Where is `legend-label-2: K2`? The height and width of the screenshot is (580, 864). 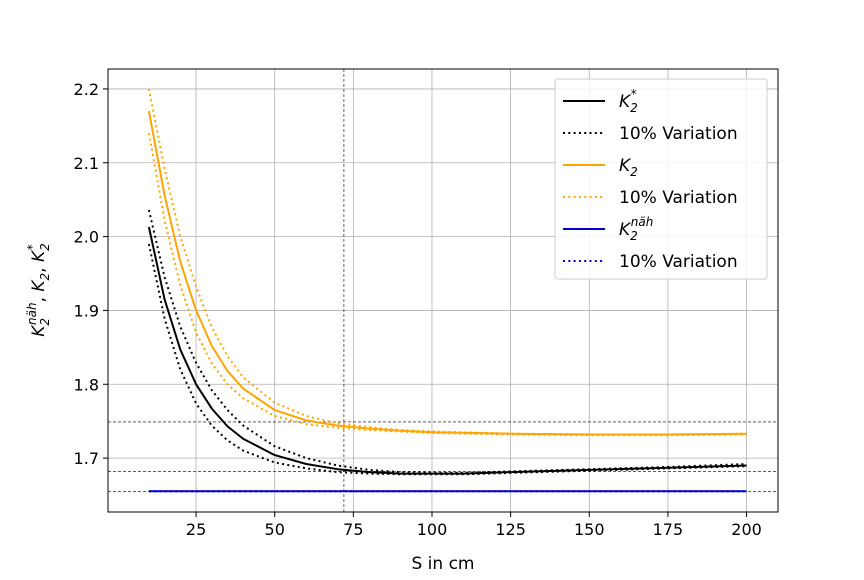
legend-label-2: K2 is located at coordinates (628, 167).